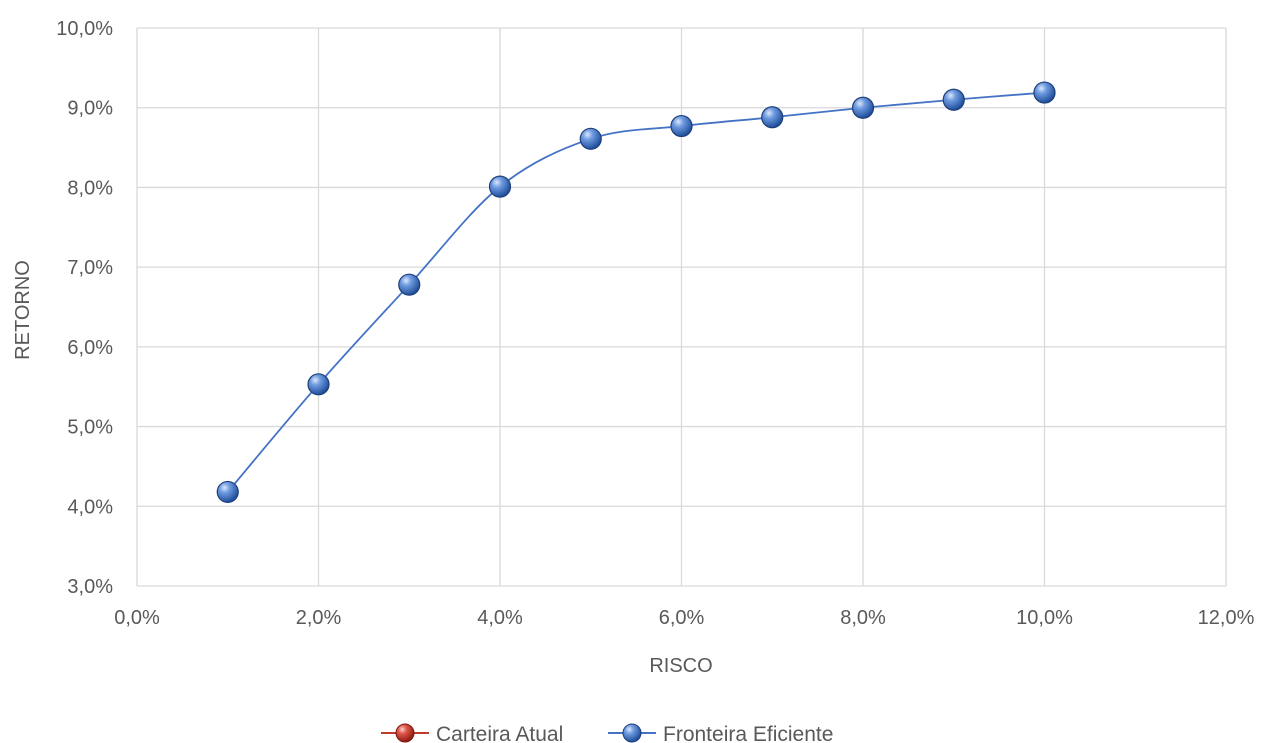 Image resolution: width=1262 pixels, height=743 pixels. I want to click on y-tick-label: 3,0%, so click(90, 587).